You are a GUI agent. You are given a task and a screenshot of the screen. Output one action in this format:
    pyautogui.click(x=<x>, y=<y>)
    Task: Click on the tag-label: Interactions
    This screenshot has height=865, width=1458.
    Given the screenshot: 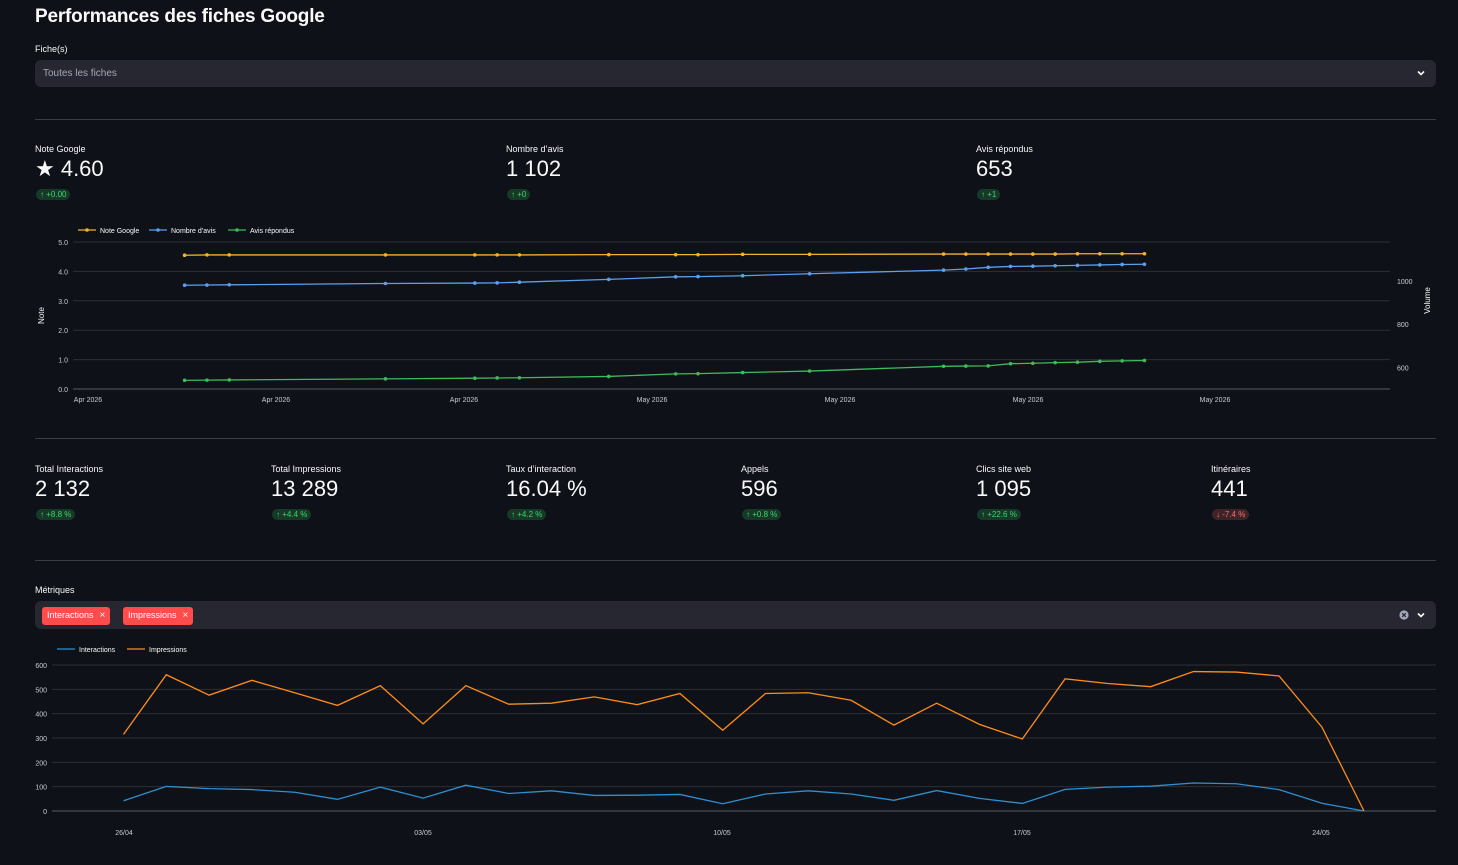 What is the action you would take?
    pyautogui.click(x=70, y=615)
    